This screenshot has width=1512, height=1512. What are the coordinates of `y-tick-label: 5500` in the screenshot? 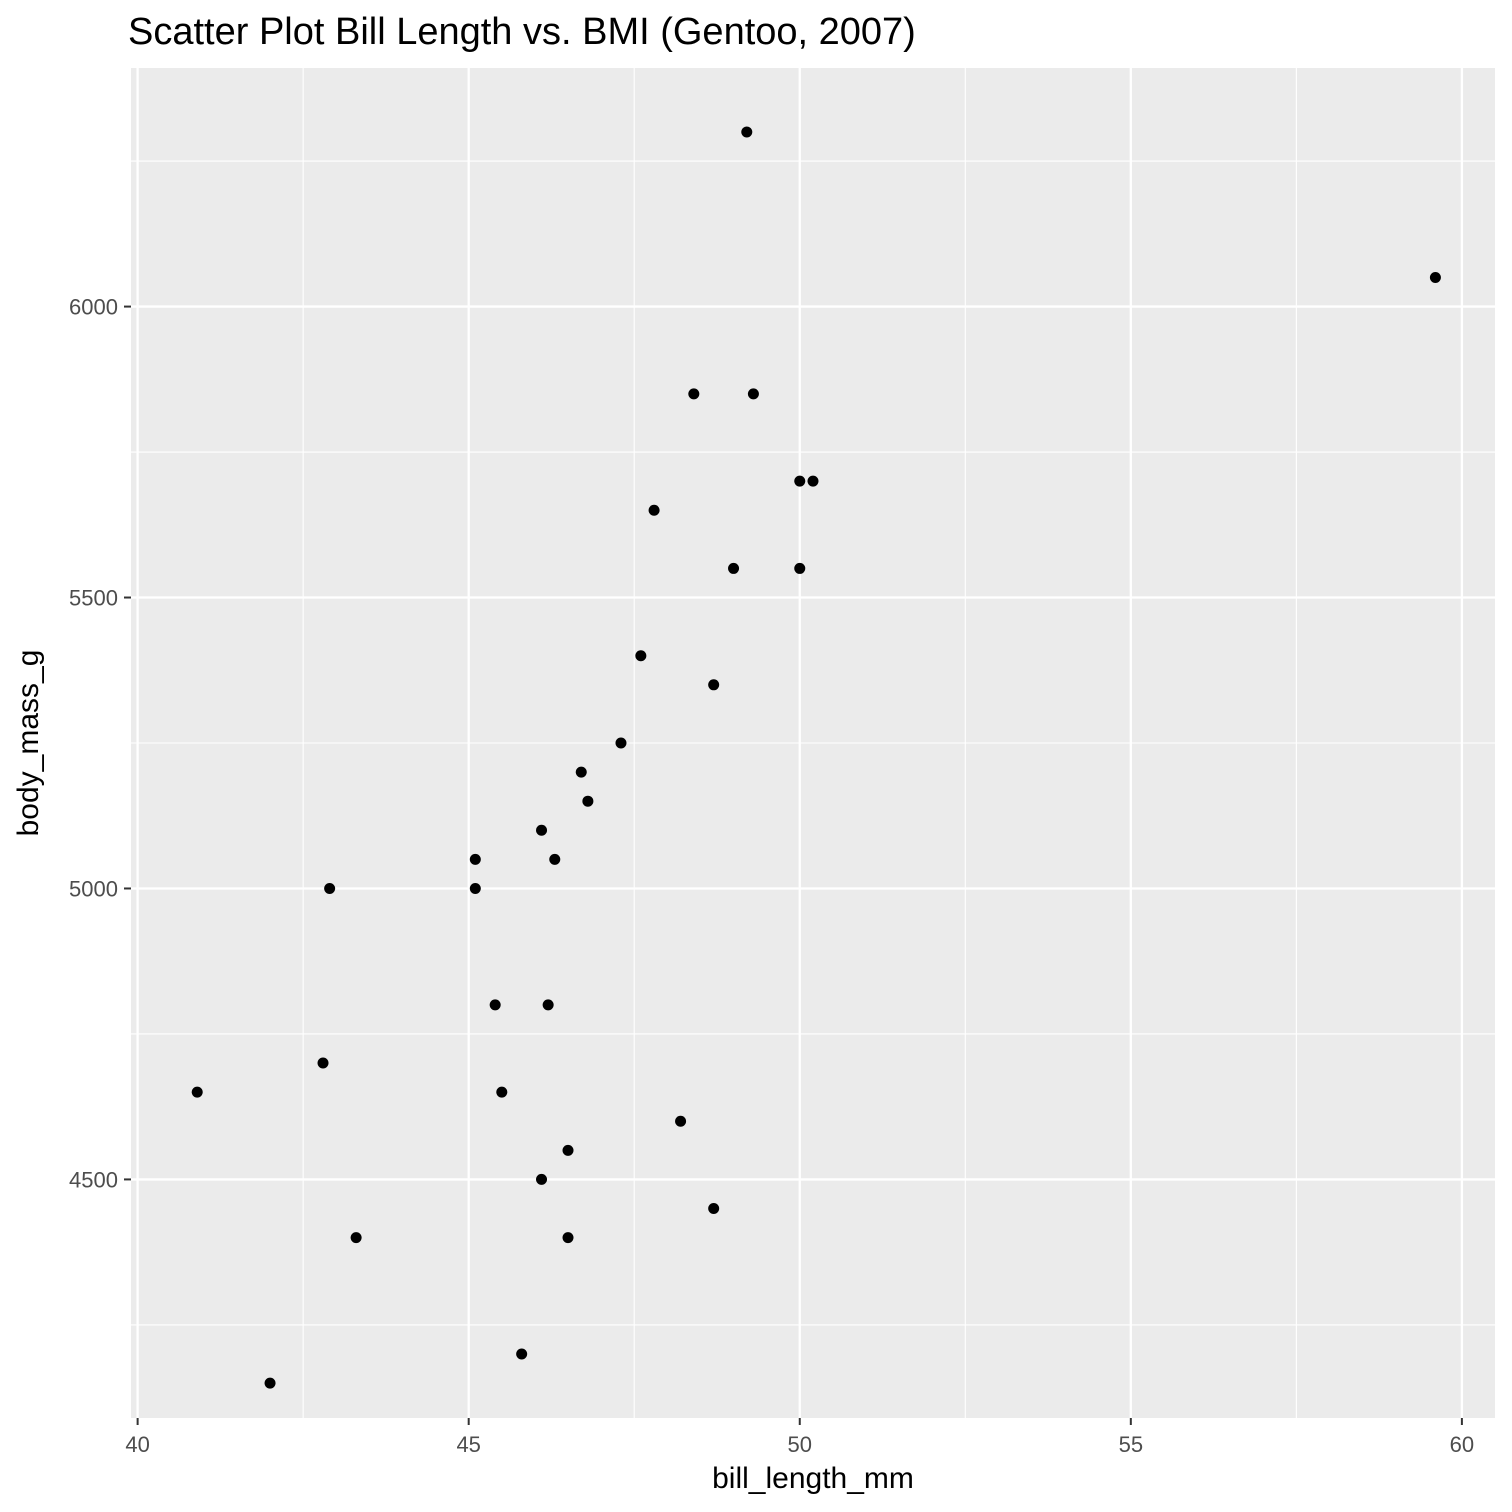 It's located at (93, 598).